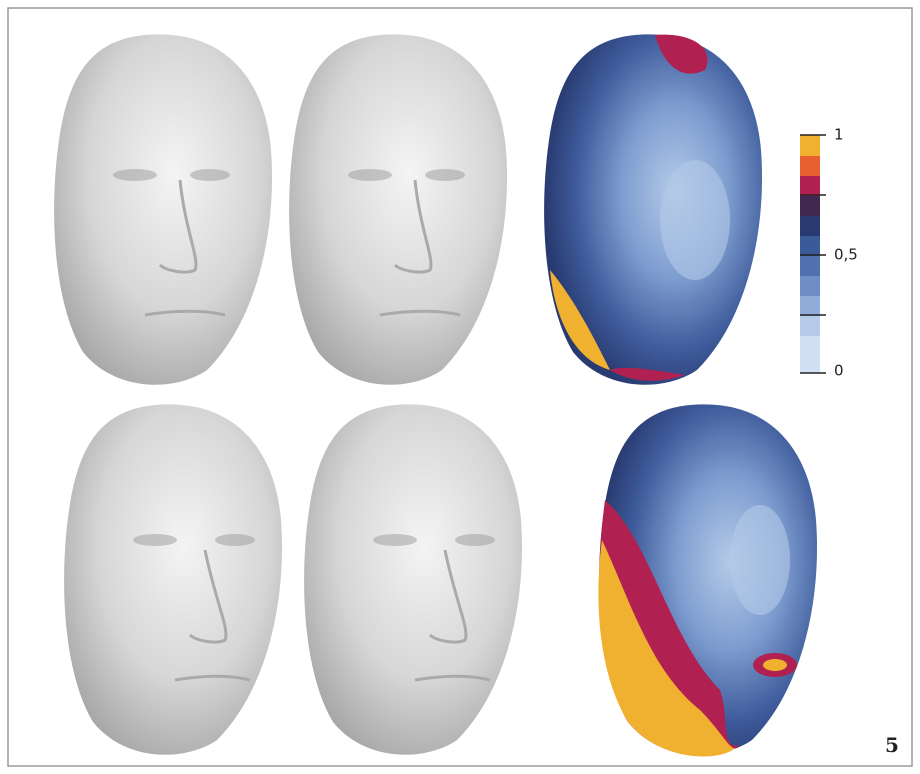 Image resolution: width=920 pixels, height=774 pixels. I want to click on colorbar: 1 0,5 0, so click(829, 253).